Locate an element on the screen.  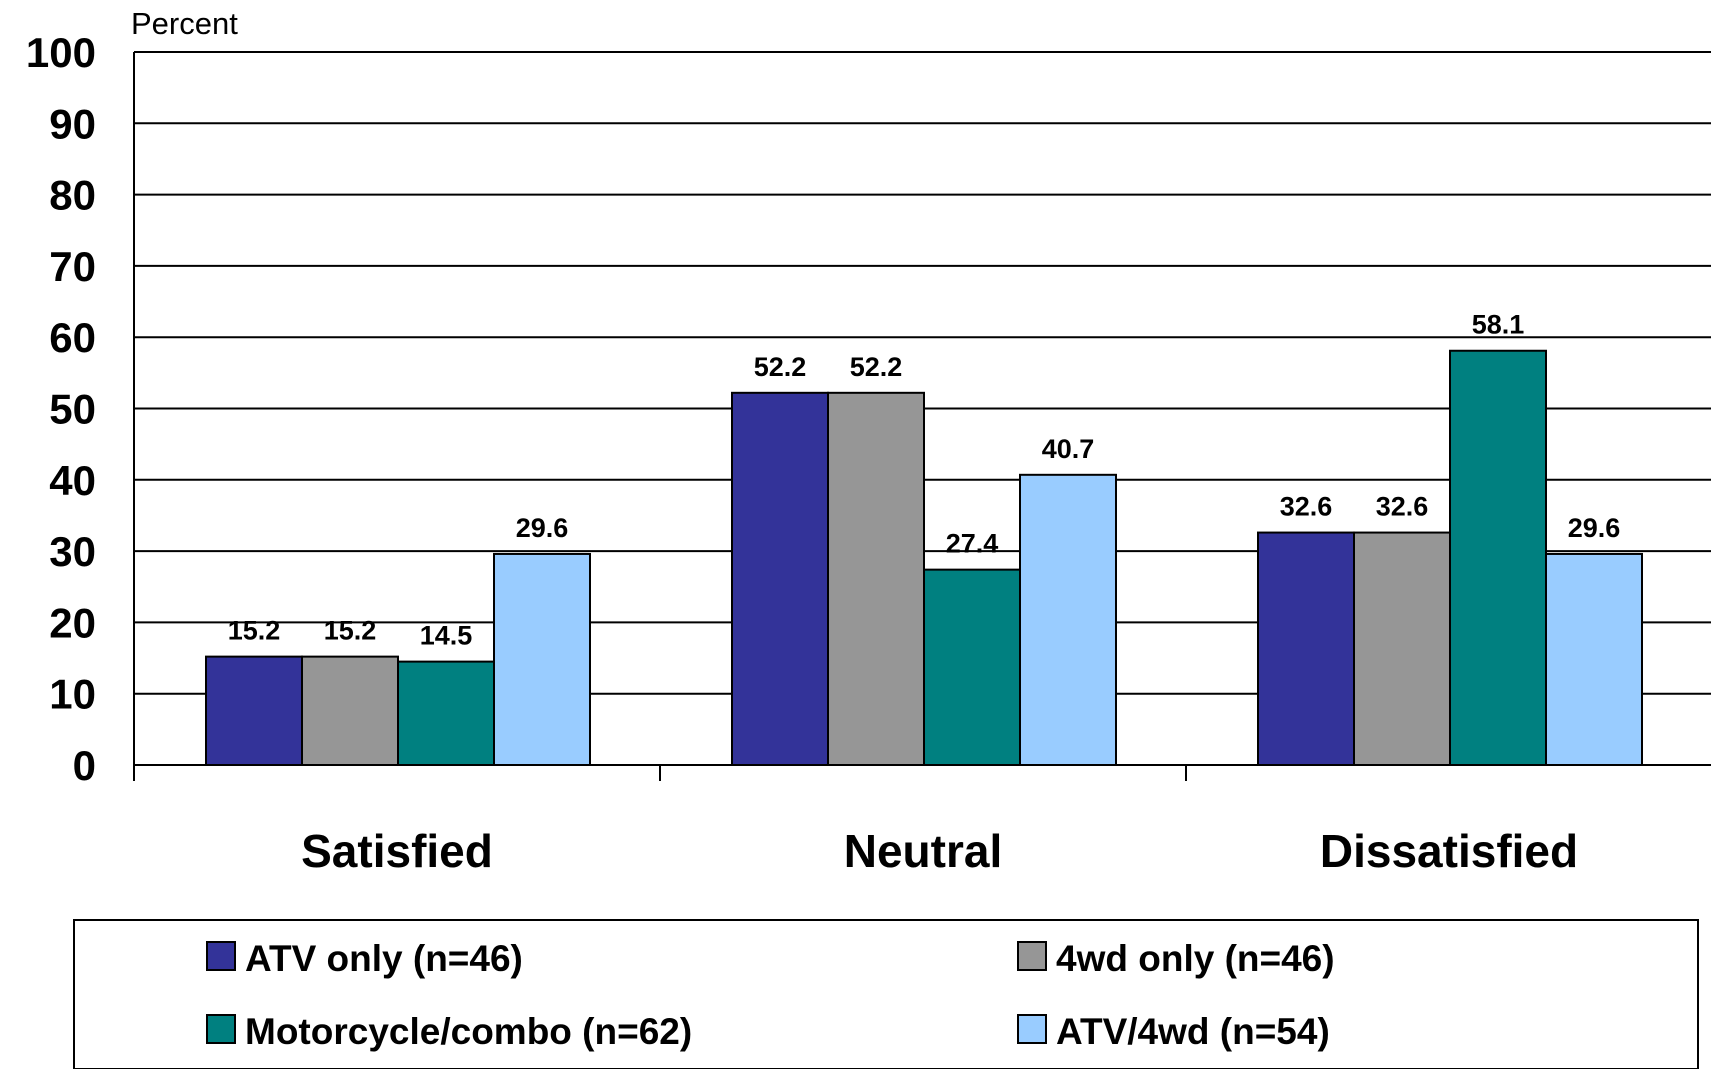
y-tick-label: 10 is located at coordinates (72, 694).